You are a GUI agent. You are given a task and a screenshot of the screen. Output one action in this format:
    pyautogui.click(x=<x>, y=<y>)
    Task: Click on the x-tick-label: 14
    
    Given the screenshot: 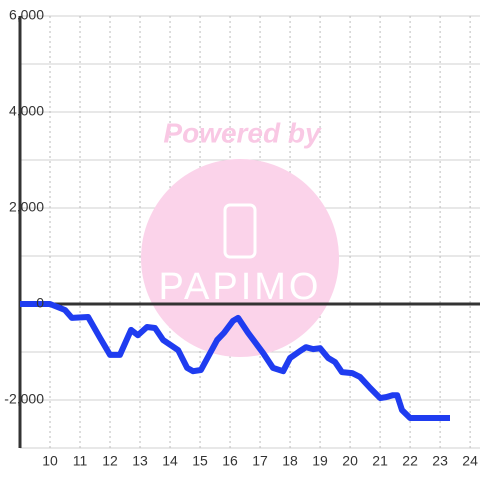 What is the action you would take?
    pyautogui.click(x=170, y=461)
    